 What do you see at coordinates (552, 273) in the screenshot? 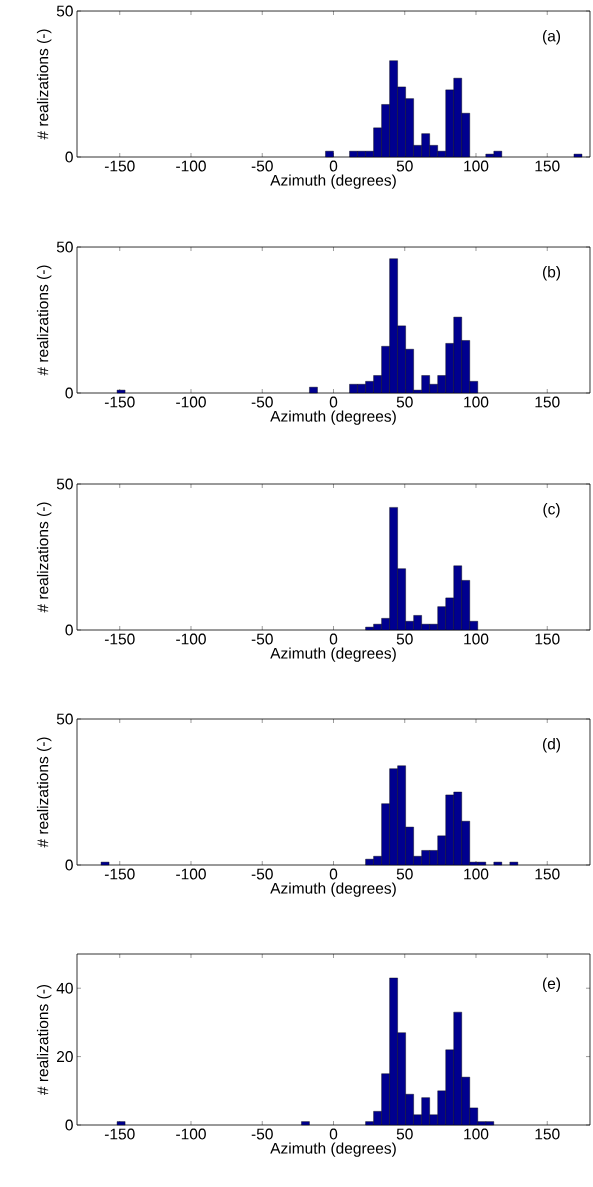
I see `annotation: (b)` at bounding box center [552, 273].